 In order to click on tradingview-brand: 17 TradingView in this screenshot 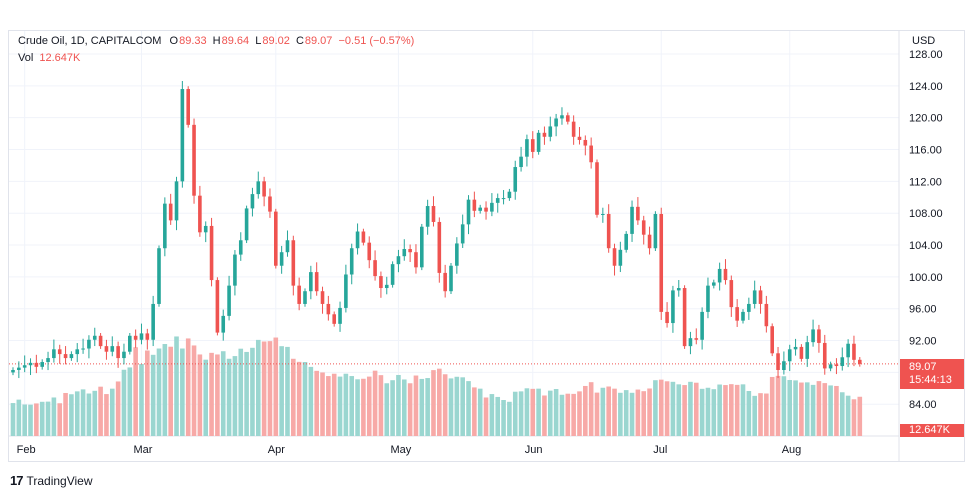, I will do `click(51, 480)`.